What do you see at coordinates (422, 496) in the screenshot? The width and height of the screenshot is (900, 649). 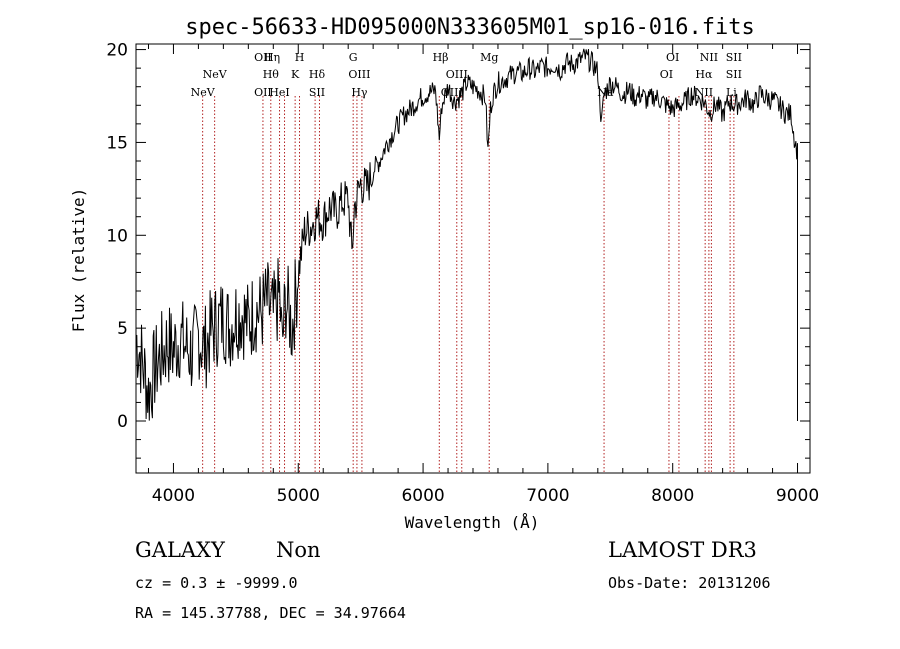 I see `x-tick-label: 6000` at bounding box center [422, 496].